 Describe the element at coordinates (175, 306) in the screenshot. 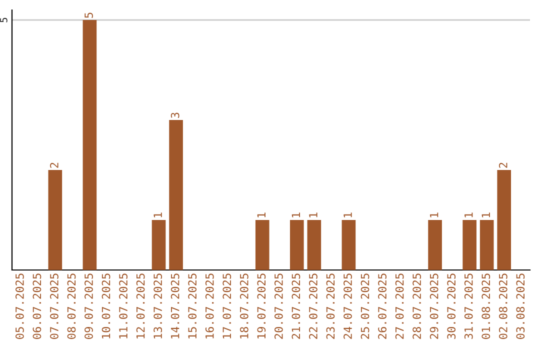

I see `x-tick-label: 14.07.2025` at that location.